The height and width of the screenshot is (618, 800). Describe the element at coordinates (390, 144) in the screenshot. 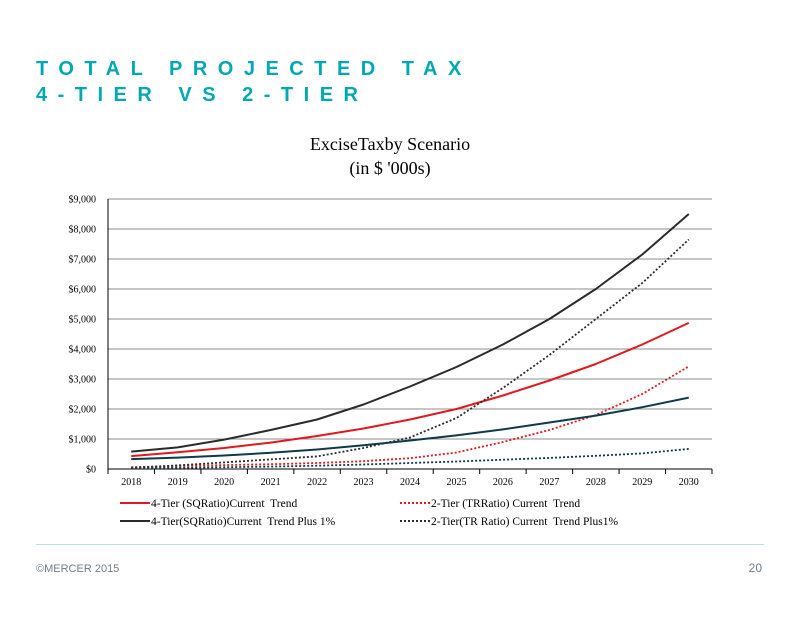

I see `chart-title: ExciseTaxby Scenario` at that location.